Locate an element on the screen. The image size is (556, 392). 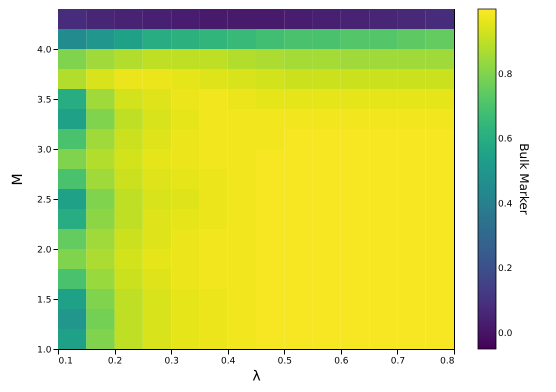
x-tick-label: 0.6 is located at coordinates (341, 361).